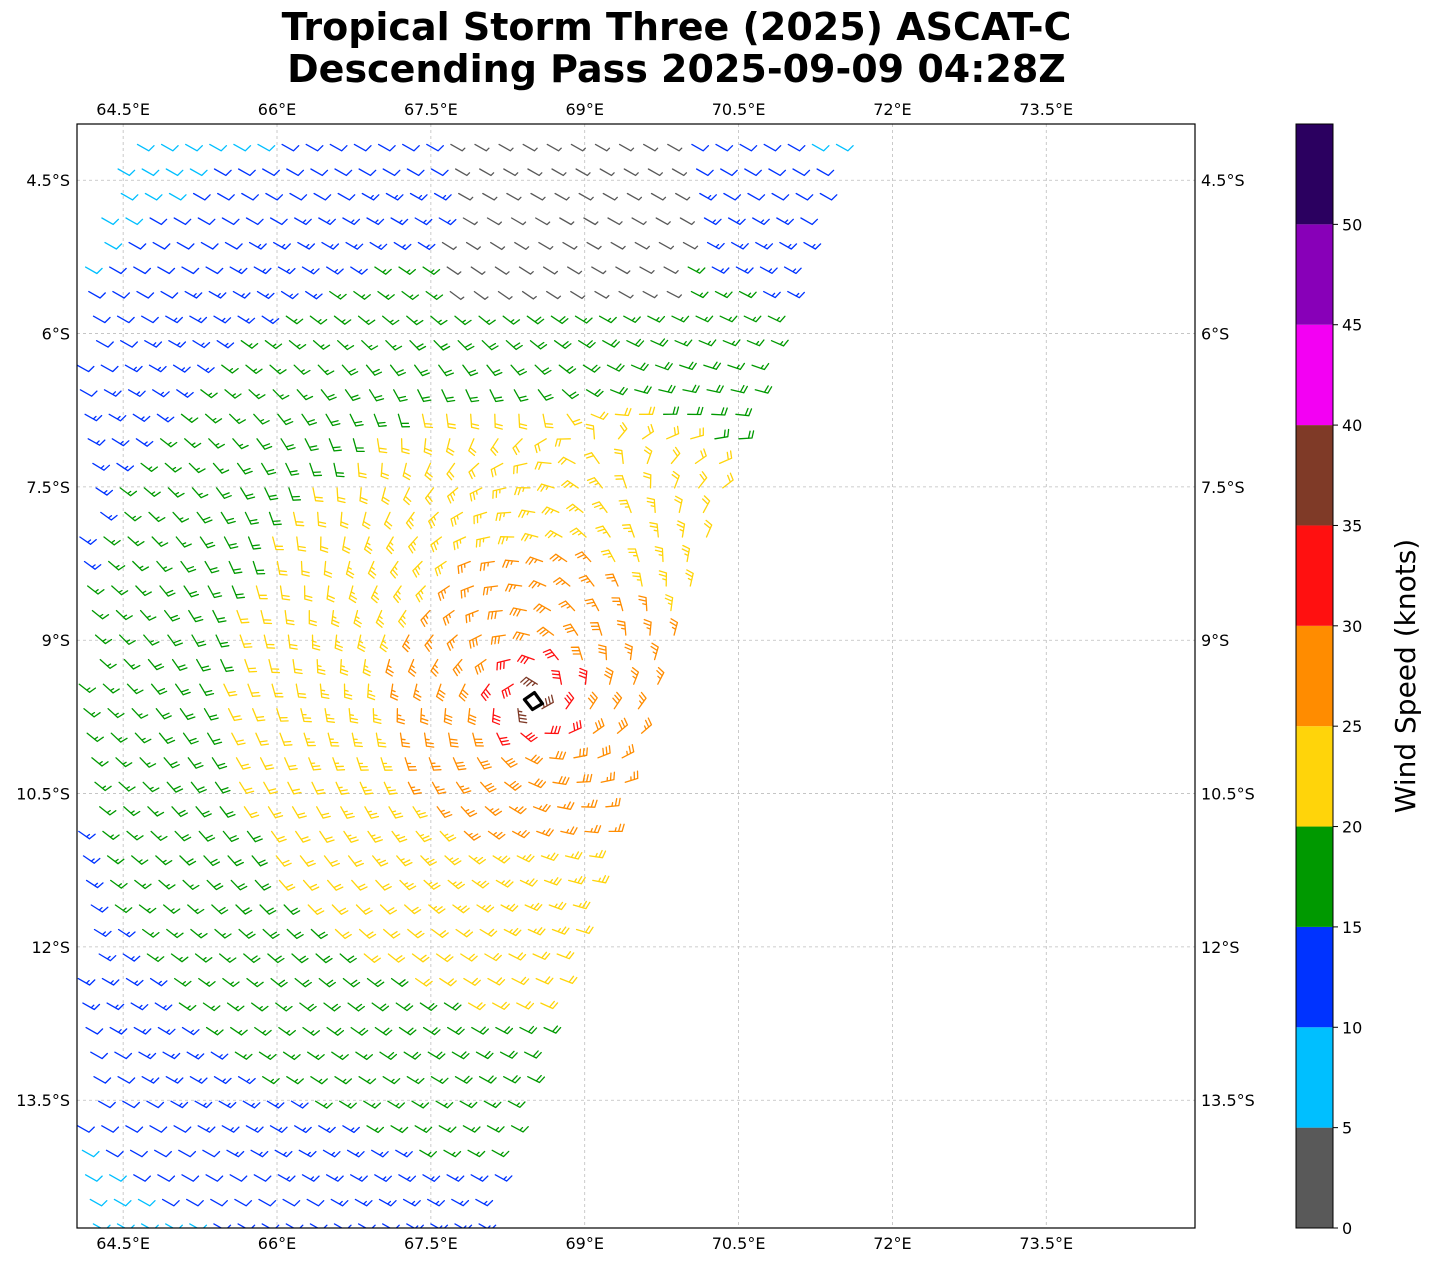 Image resolution: width=1433 pixels, height=1264 pixels. What do you see at coordinates (1223, 487) in the screenshot?
I see `lat-tick-label-right: 7.5°S` at bounding box center [1223, 487].